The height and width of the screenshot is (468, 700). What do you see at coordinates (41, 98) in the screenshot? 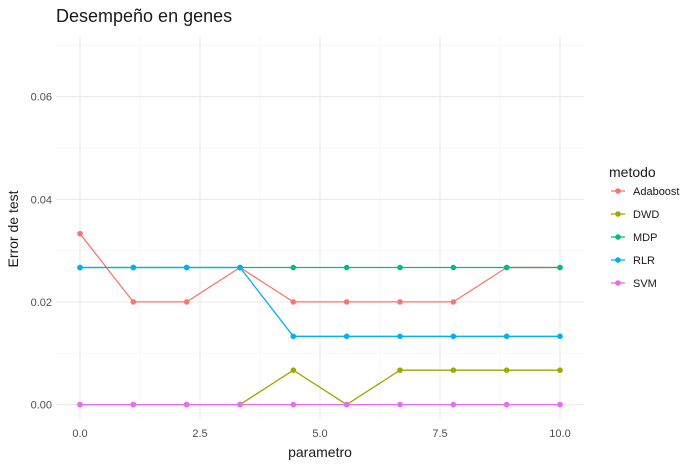
I see `y-tick-label: 0.06` at bounding box center [41, 98].